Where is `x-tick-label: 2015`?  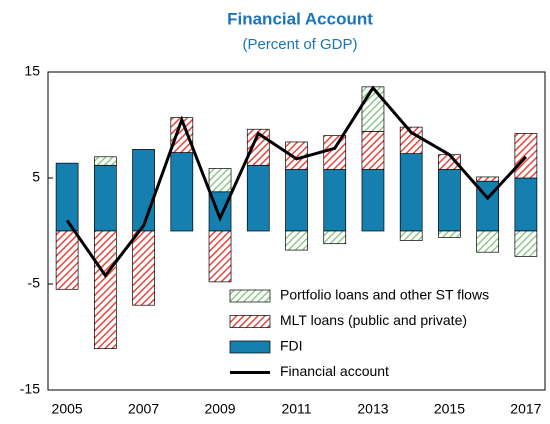
x-tick-label: 2015 is located at coordinates (449, 409).